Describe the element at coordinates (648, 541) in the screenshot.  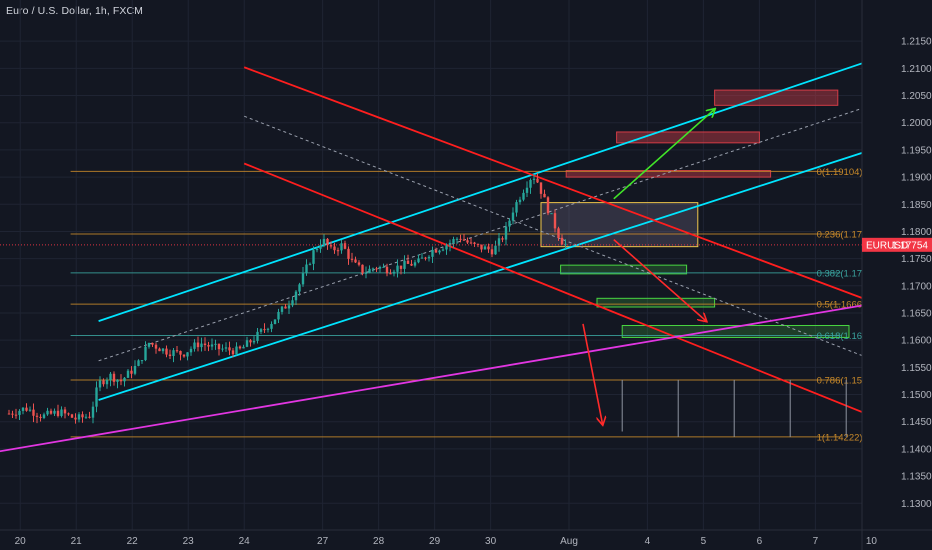
I see `x-tick-label: 4` at that location.